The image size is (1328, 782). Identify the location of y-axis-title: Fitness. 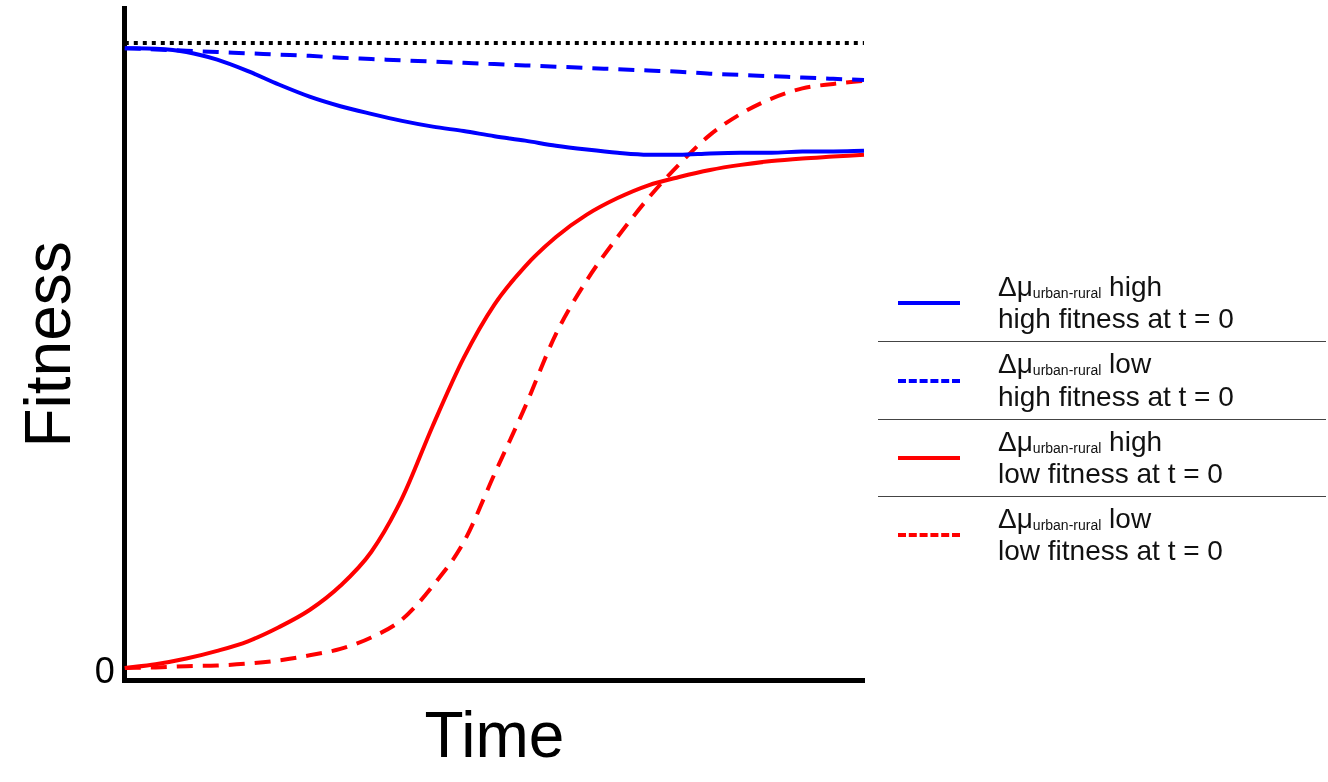
(48, 344).